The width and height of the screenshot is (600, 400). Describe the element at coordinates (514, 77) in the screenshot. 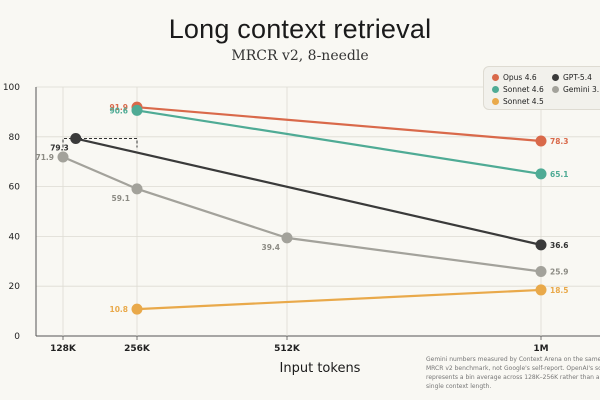

I see `legend-item-opus-4-6: Opus 4.6` at that location.